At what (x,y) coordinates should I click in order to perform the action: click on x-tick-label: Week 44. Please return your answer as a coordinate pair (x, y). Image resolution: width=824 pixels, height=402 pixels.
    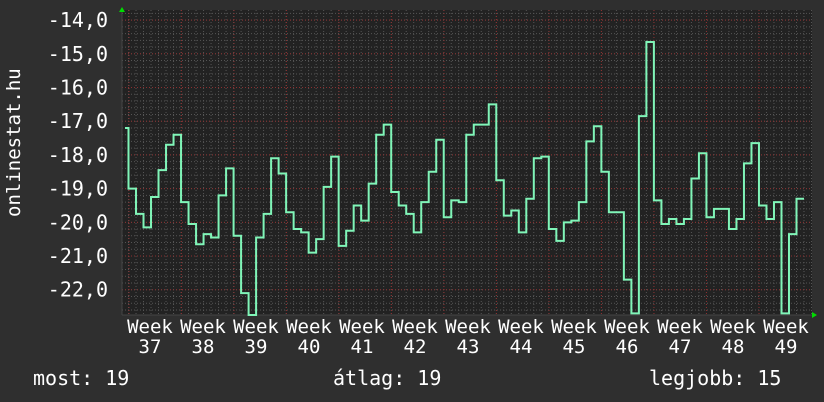
    Looking at the image, I should click on (521, 337).